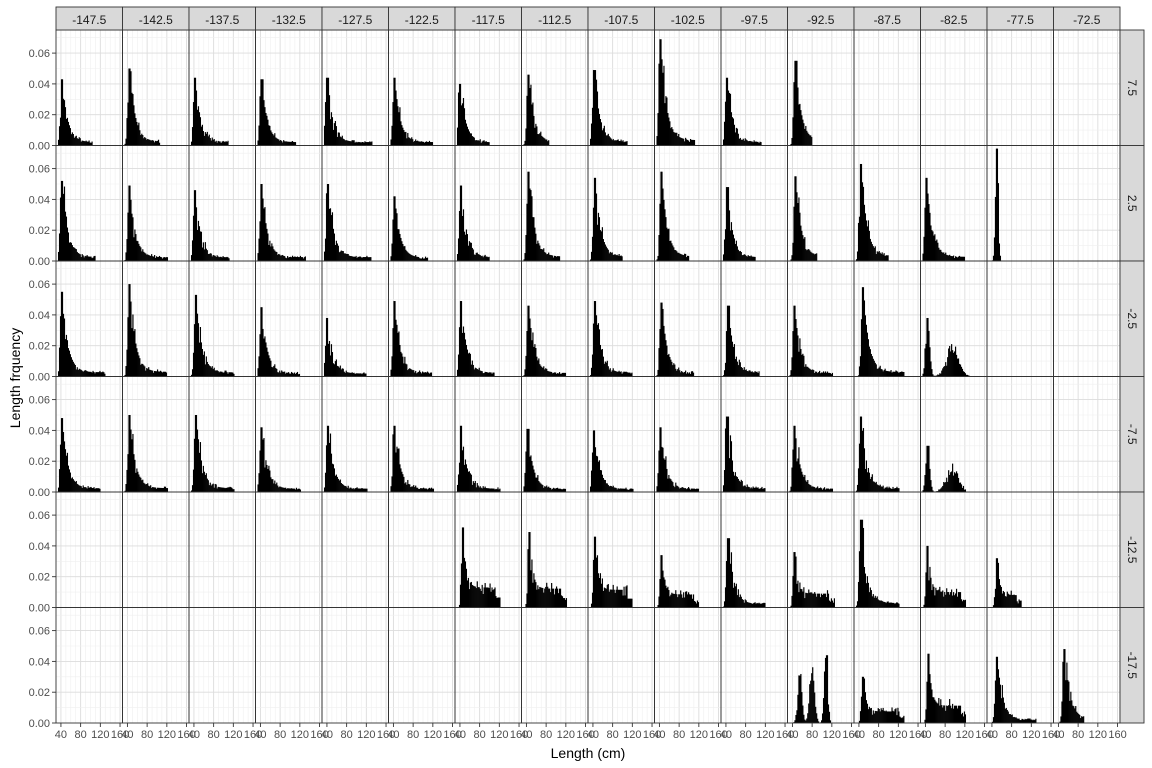 This screenshot has height=768, width=1152. What do you see at coordinates (412, 111) in the screenshot?
I see `histogram` at bounding box center [412, 111].